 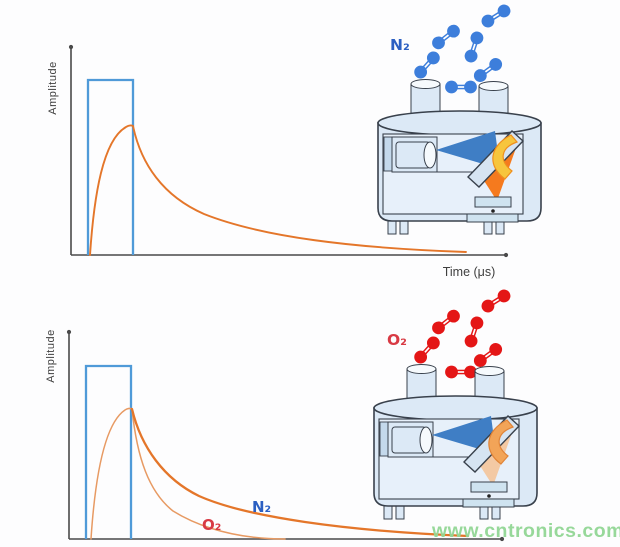 What do you see at coordinates (188, 473) in the screenshot?
I see `o2-response-curve` at bounding box center [188, 473].